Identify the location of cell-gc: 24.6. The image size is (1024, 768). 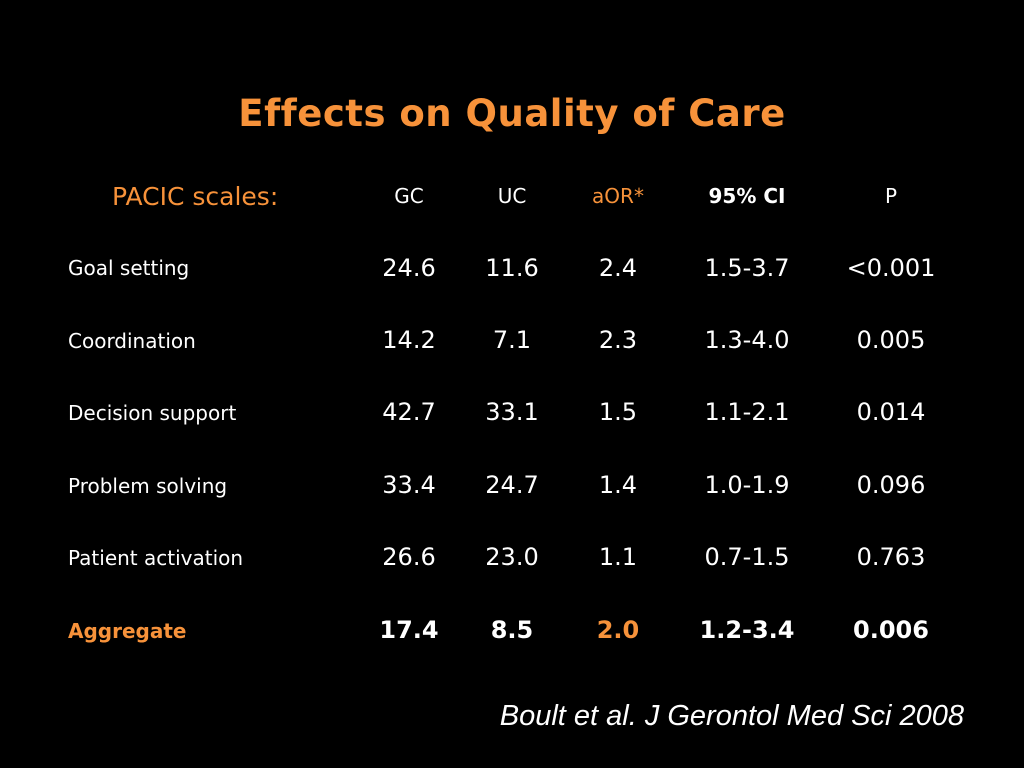
(409, 268).